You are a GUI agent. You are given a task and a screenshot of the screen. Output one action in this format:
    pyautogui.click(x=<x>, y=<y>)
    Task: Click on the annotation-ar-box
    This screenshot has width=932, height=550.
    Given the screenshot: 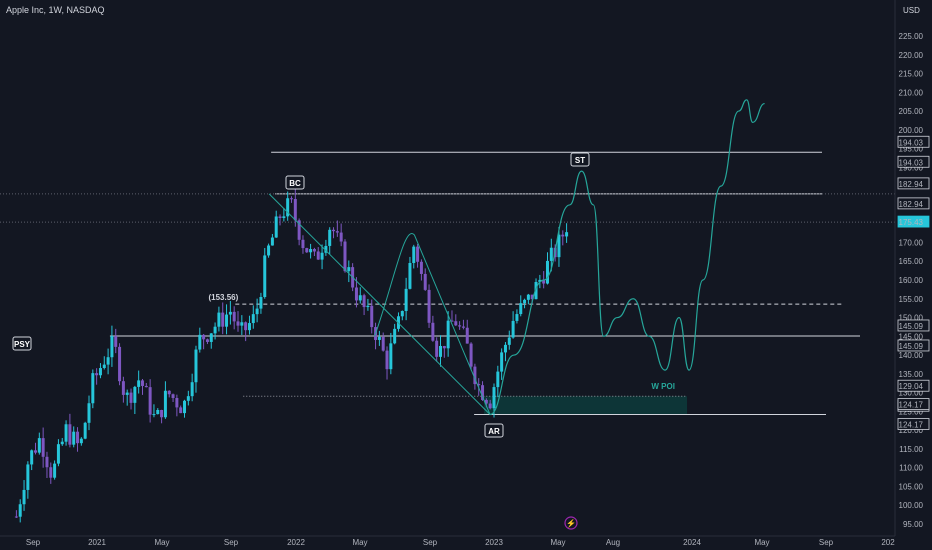 What is the action you would take?
    pyautogui.click(x=494, y=430)
    